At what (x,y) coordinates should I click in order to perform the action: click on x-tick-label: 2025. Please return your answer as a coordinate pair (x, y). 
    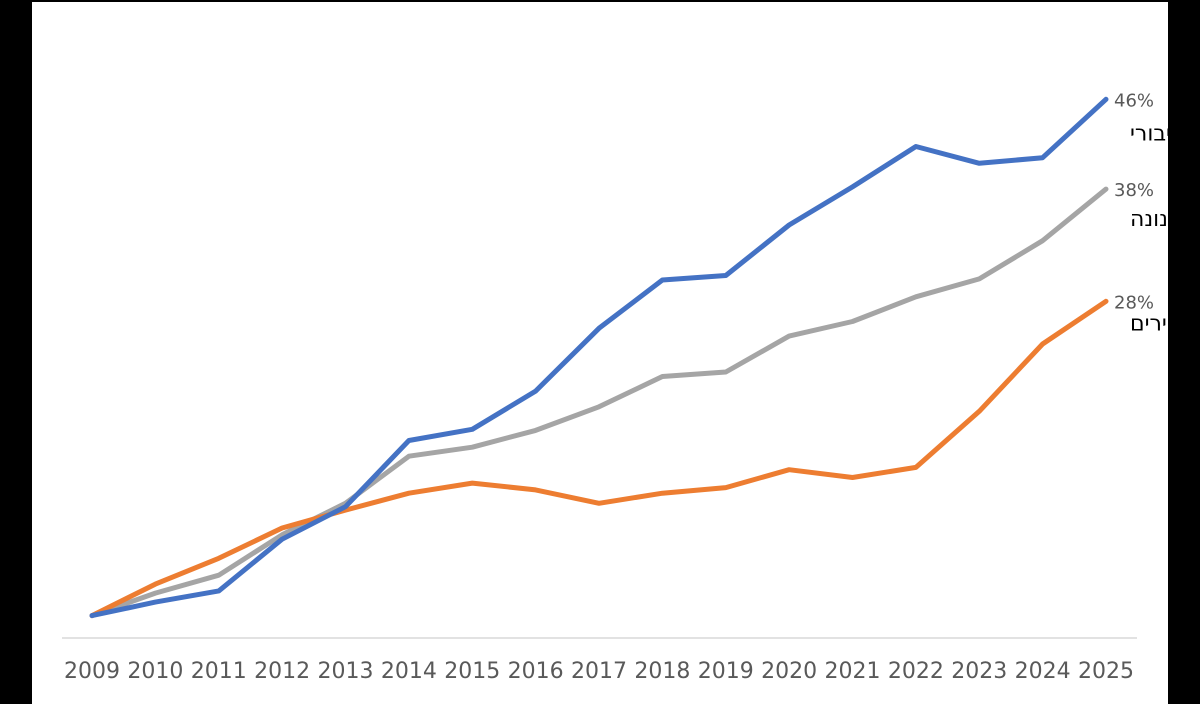
    Looking at the image, I should click on (1106, 671).